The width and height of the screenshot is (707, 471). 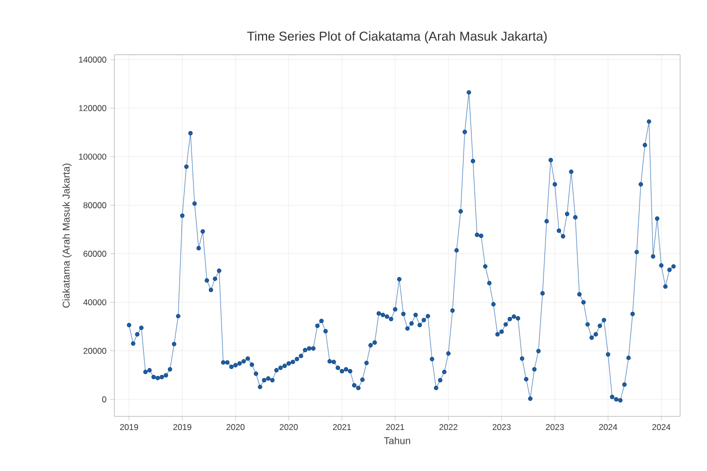 What do you see at coordinates (92, 157) in the screenshot?
I see `y-tick-label: 100000` at bounding box center [92, 157].